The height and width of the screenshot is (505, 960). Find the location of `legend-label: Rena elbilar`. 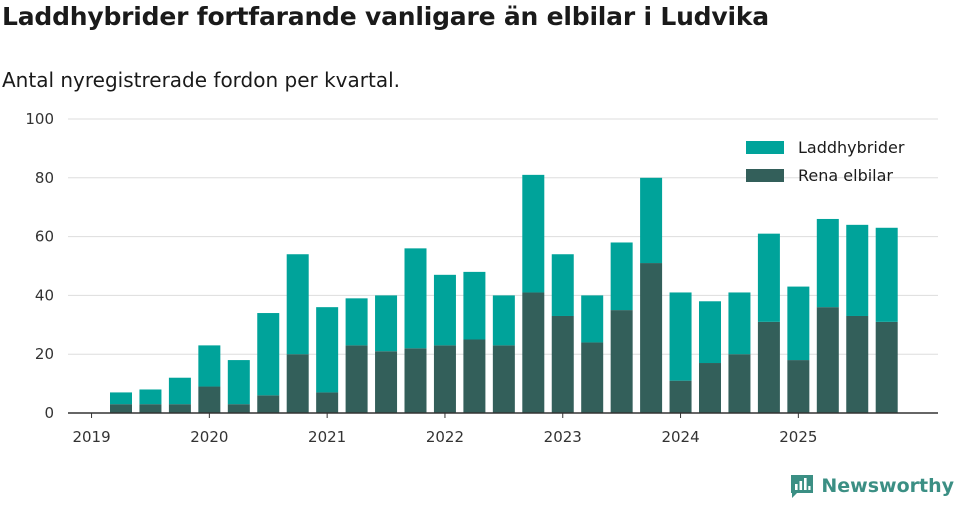

legend-label: Rena elbilar is located at coordinates (845, 175).